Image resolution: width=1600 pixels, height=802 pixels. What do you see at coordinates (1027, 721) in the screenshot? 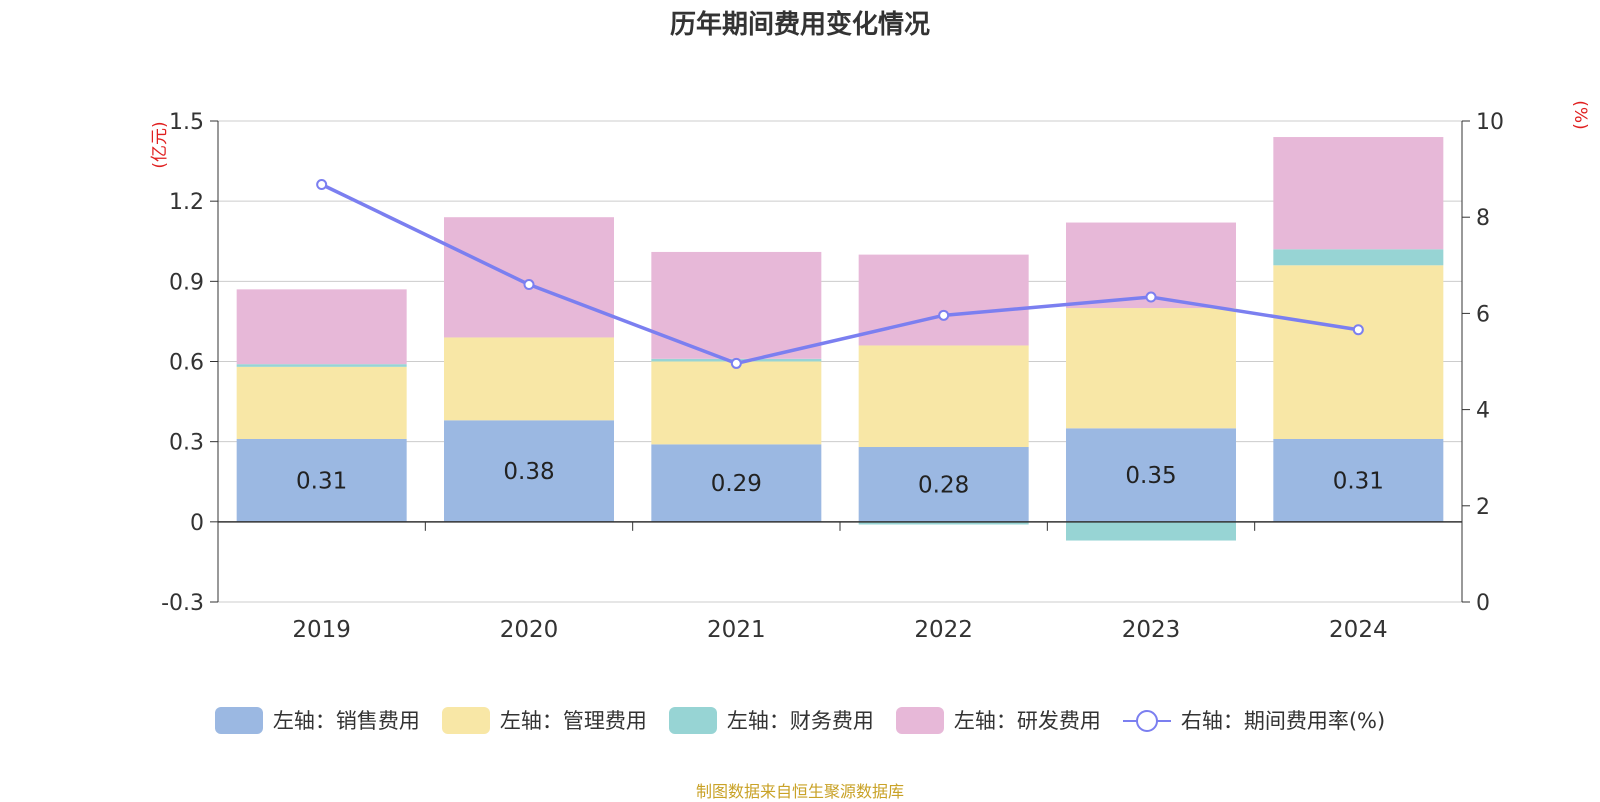
I see `legend-label: 左轴：研发费用` at bounding box center [1027, 721].